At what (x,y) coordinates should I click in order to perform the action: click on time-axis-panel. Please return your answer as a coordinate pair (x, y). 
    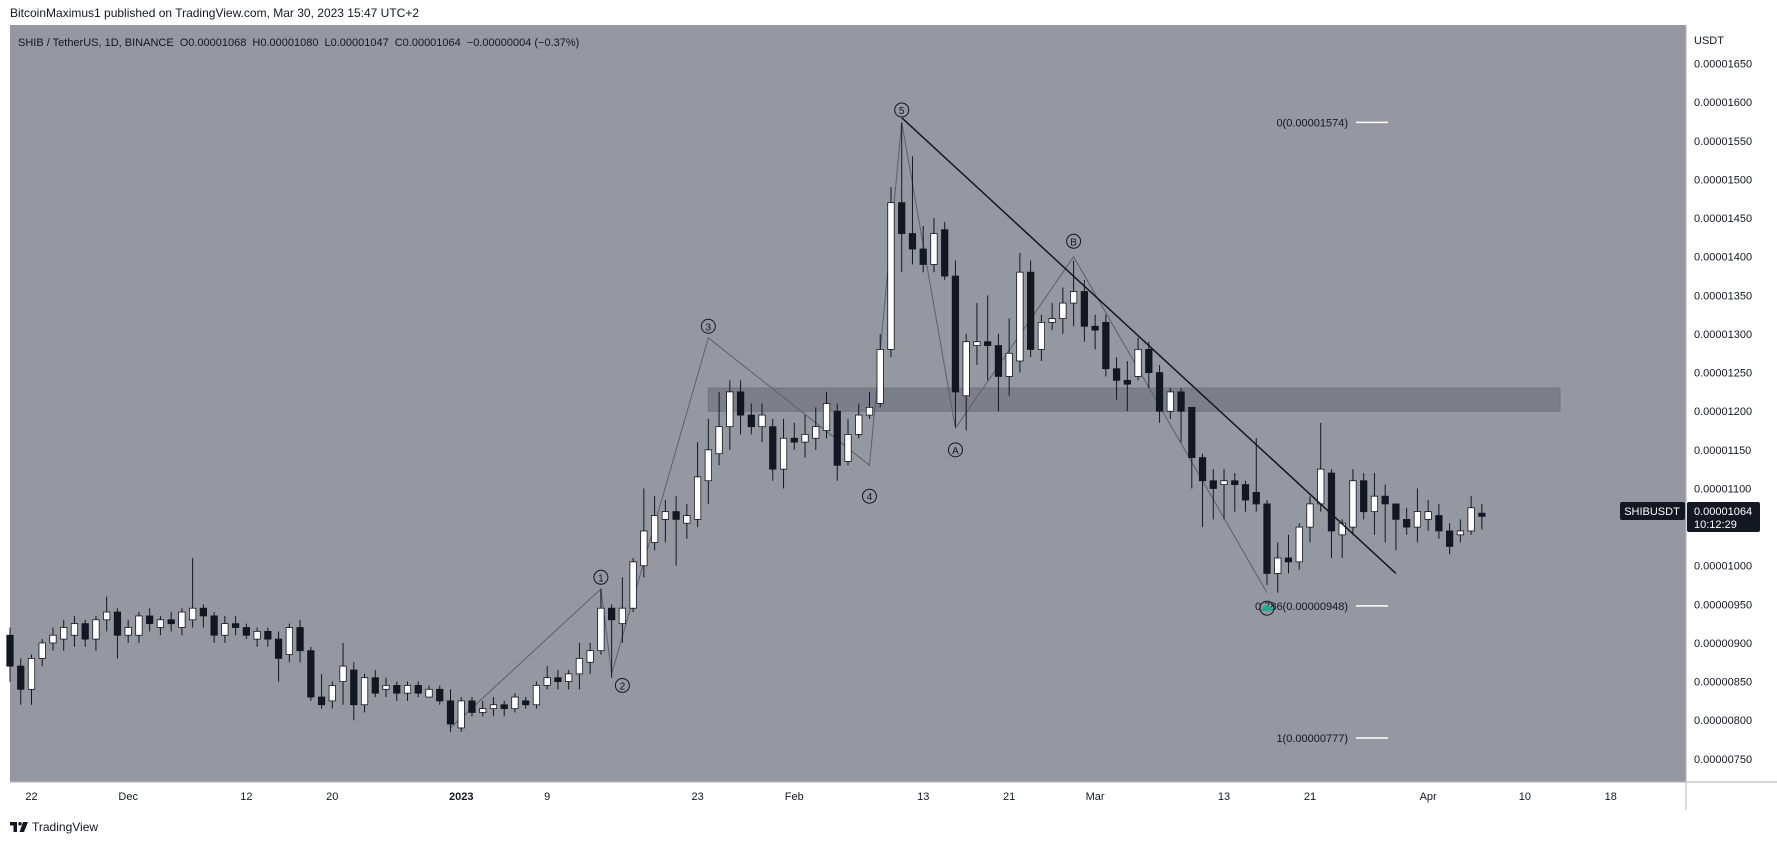
    Looking at the image, I should click on (848, 796).